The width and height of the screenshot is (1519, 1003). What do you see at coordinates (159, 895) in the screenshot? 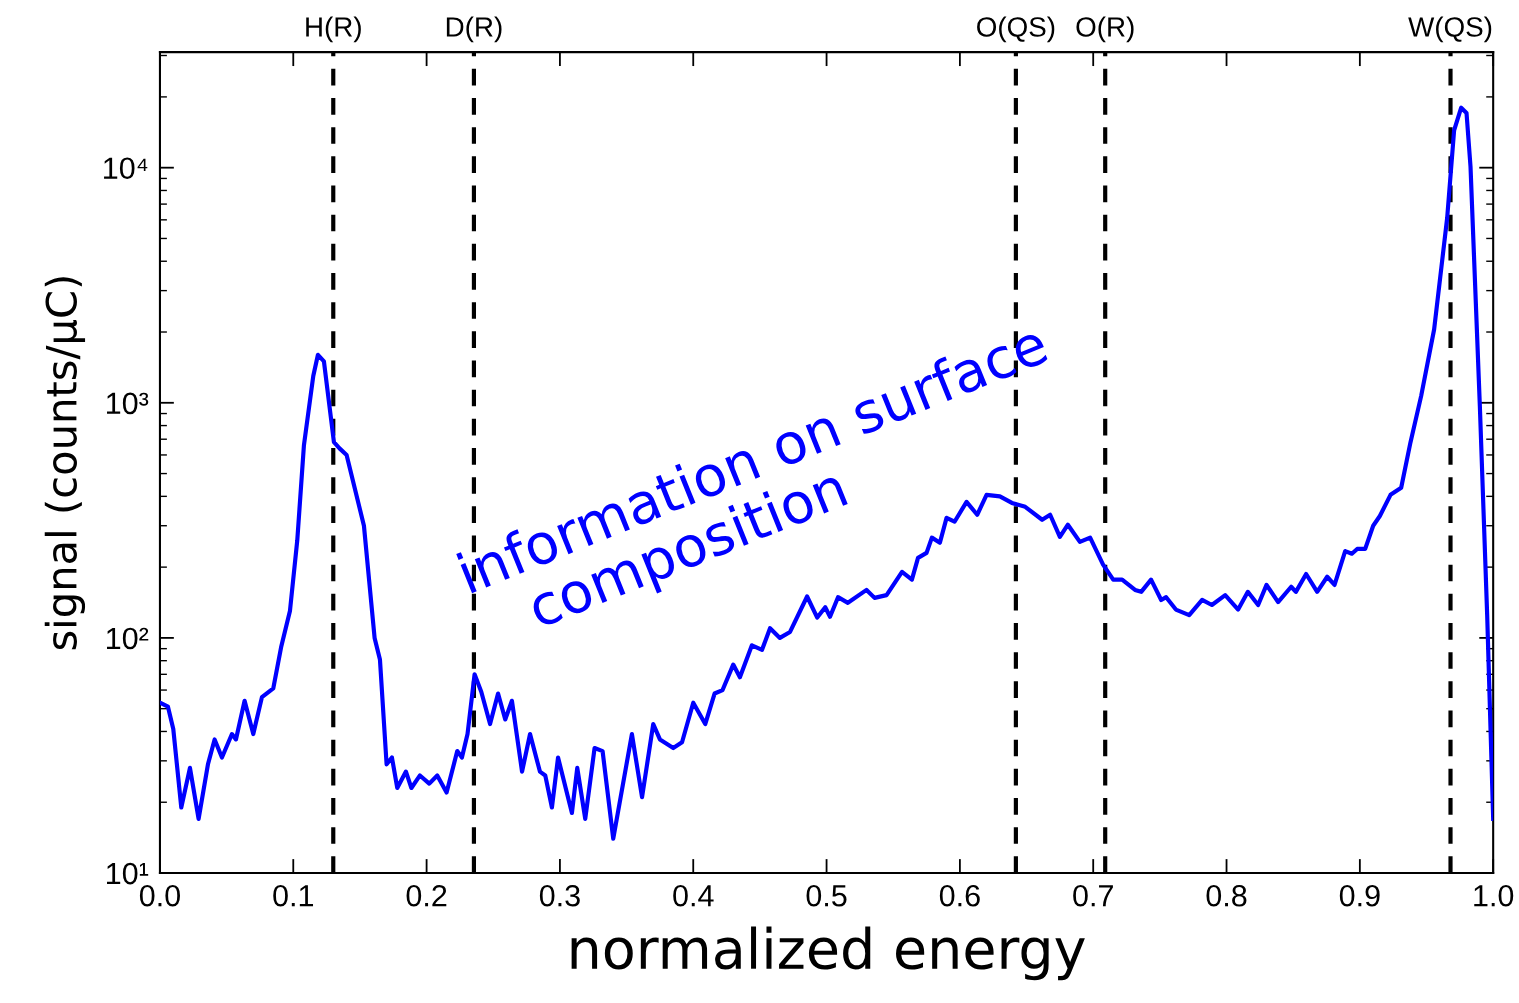
I see `x-tick-label: 0.0` at bounding box center [159, 895].